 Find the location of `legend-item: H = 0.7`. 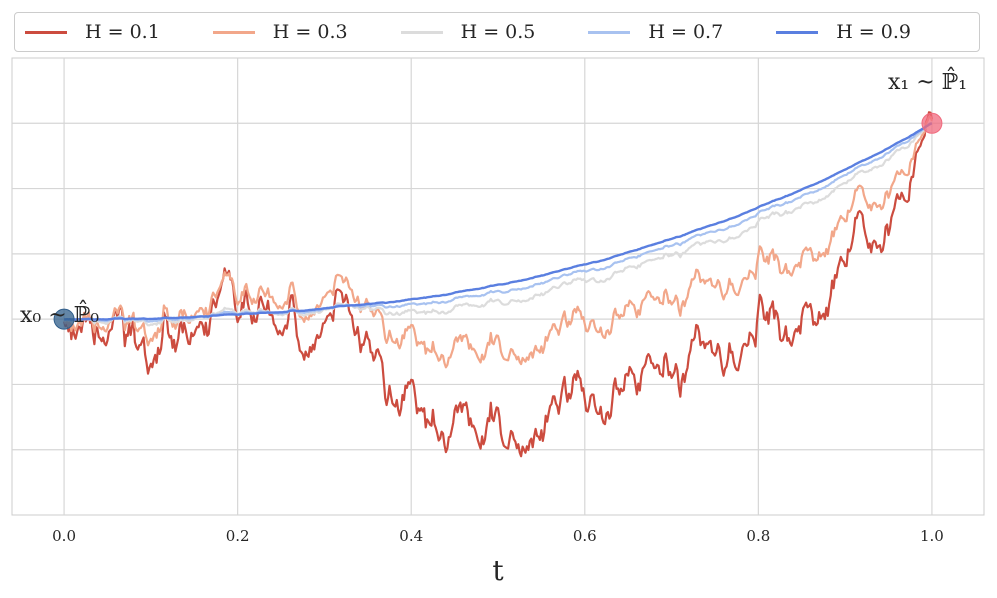

legend-item: H = 0.7 is located at coordinates (672, 32).